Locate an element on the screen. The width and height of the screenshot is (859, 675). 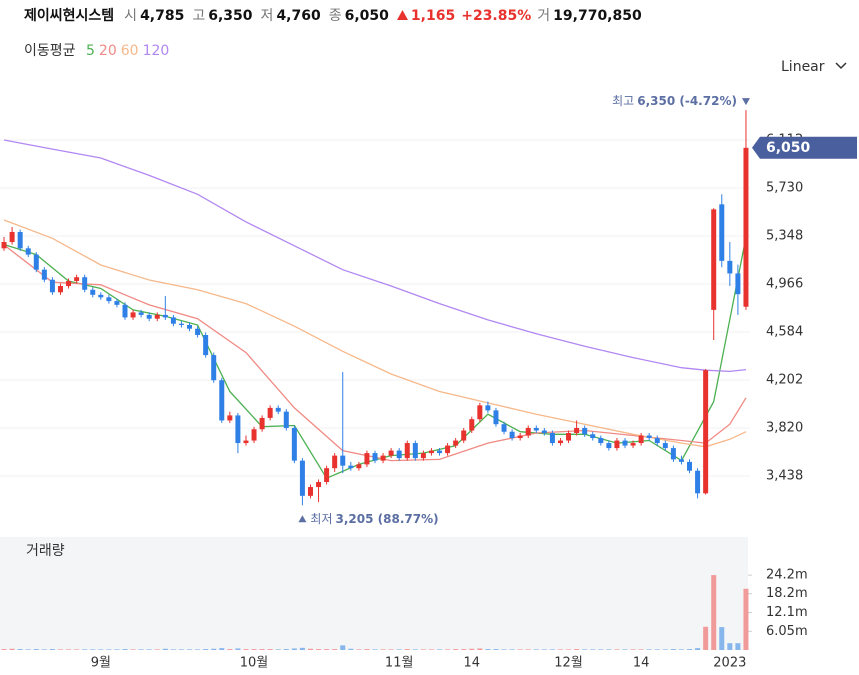
scale-label: Linear is located at coordinates (803, 67).